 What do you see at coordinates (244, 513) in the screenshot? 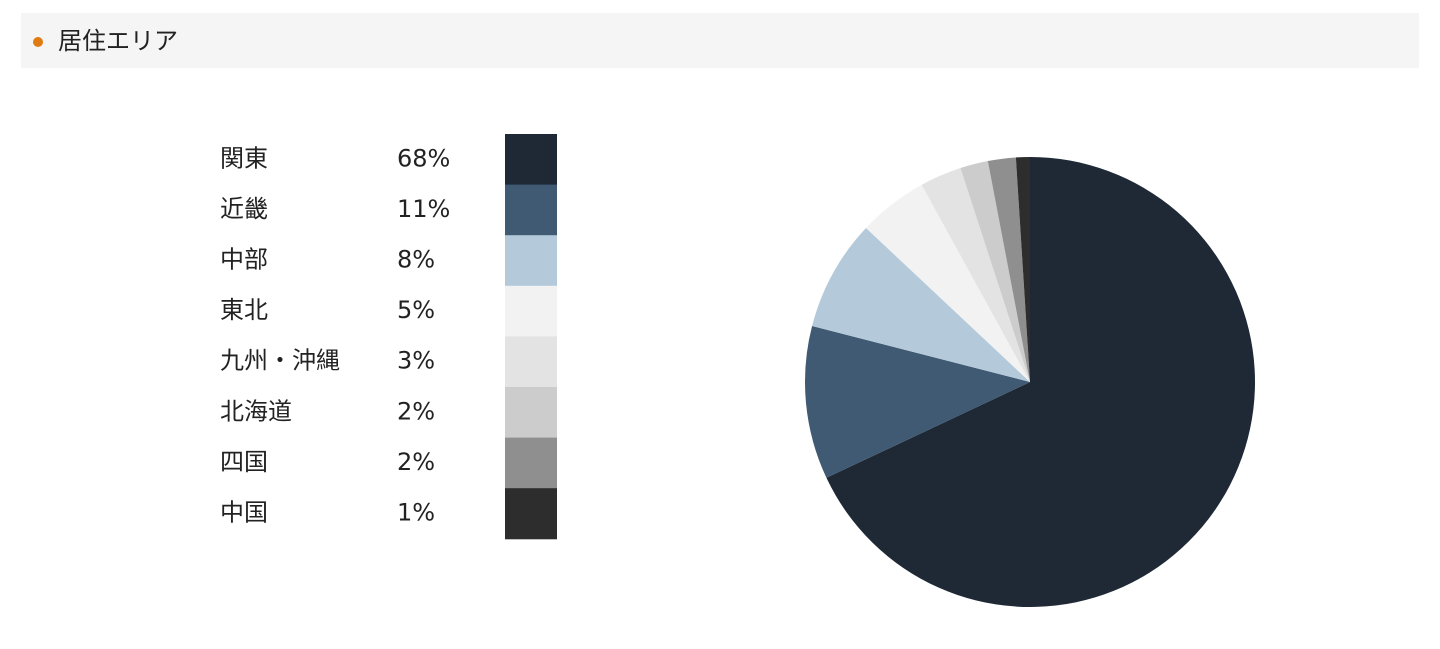
I see `legend-label: 中国` at bounding box center [244, 513].